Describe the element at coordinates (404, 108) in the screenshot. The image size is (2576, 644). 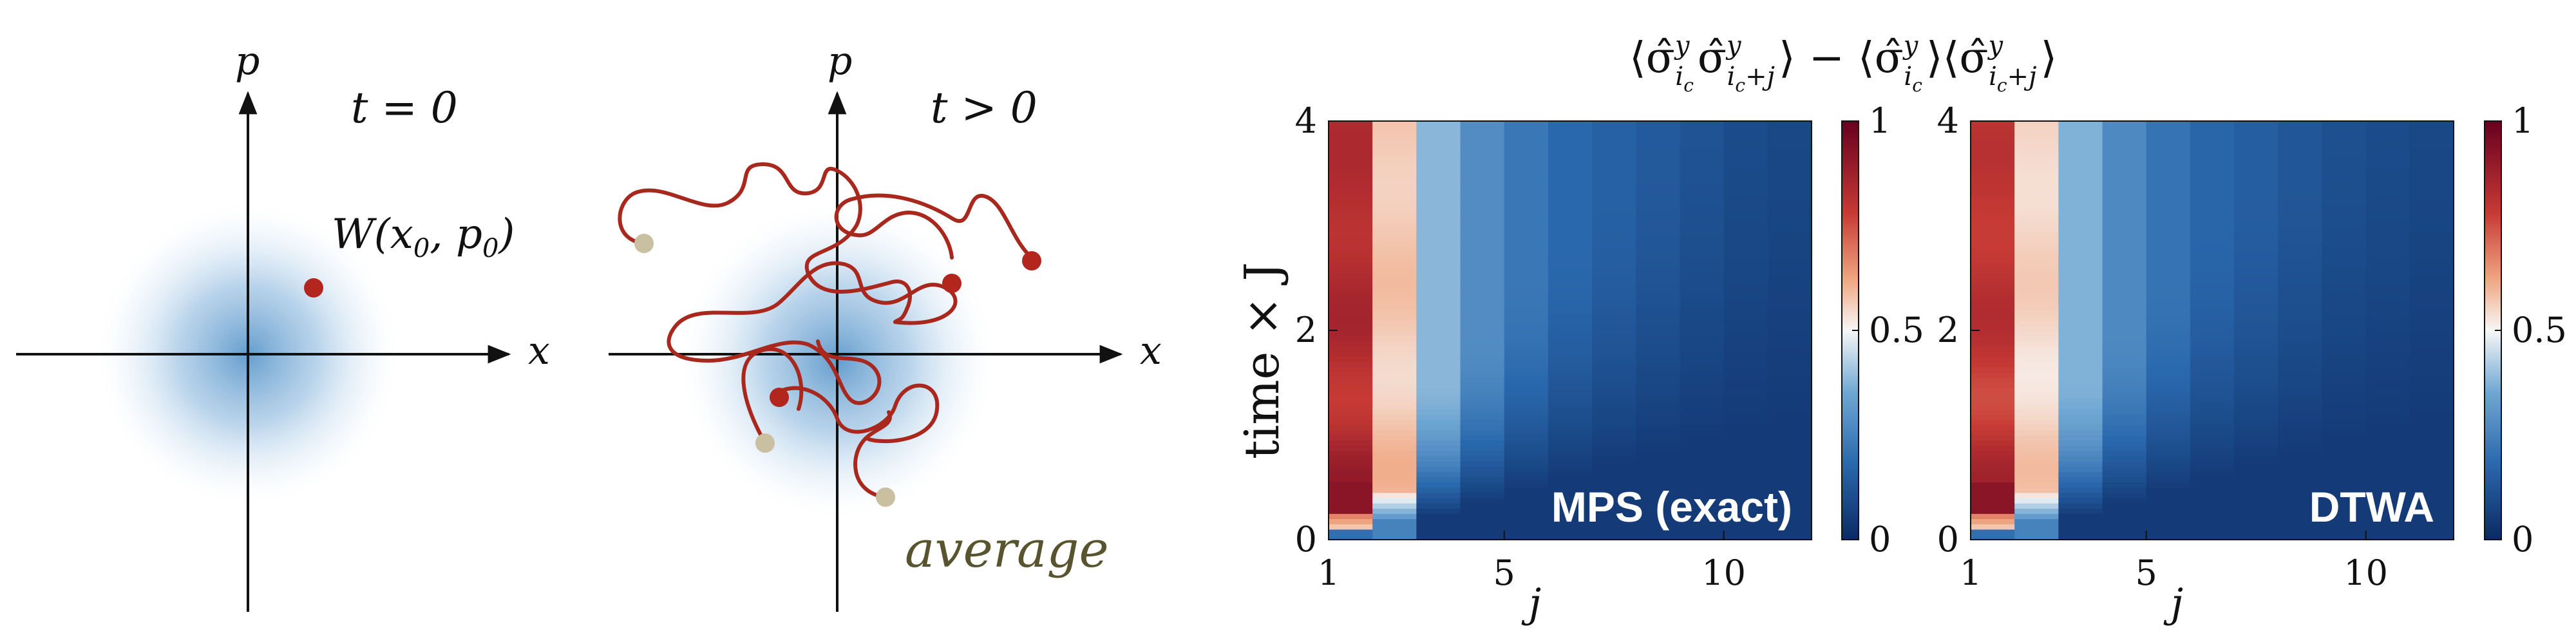
I see `time-label: t = 0` at that location.